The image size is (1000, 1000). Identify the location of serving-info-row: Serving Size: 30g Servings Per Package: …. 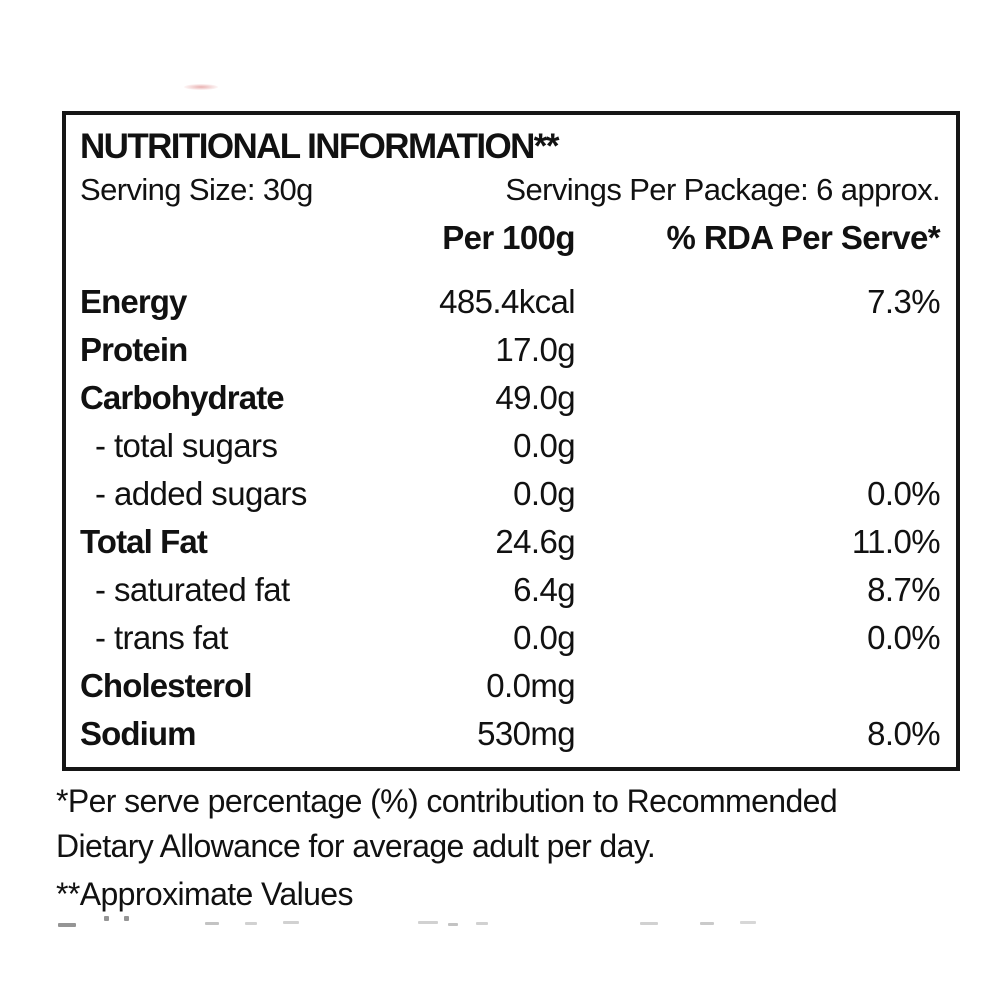
(510, 189).